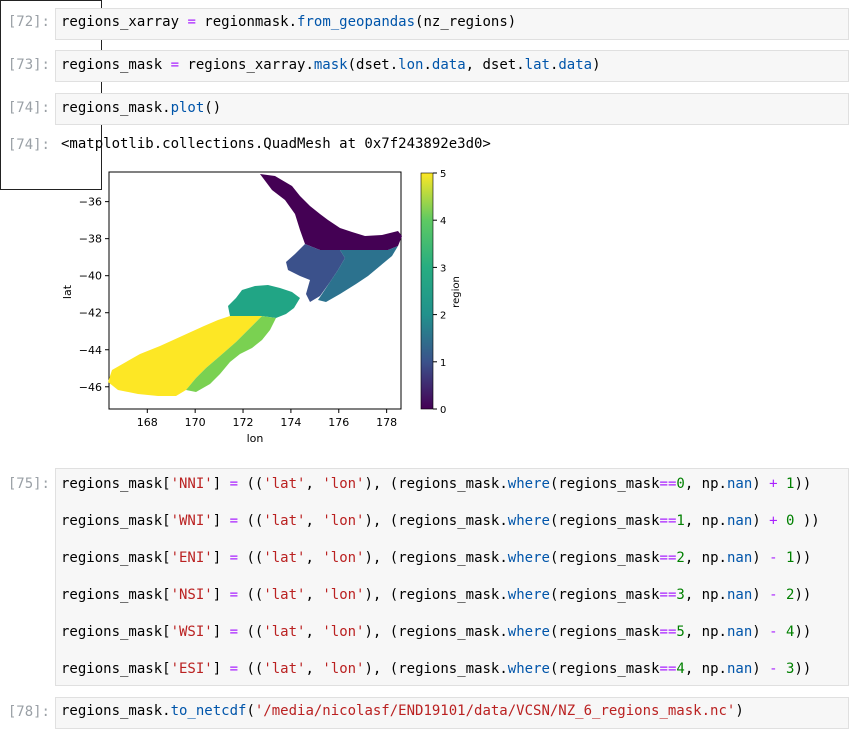 The height and width of the screenshot is (733, 849). I want to click on y-axis-ticks: −36 −38 −40 −42 −44 −46, so click(94, 295).